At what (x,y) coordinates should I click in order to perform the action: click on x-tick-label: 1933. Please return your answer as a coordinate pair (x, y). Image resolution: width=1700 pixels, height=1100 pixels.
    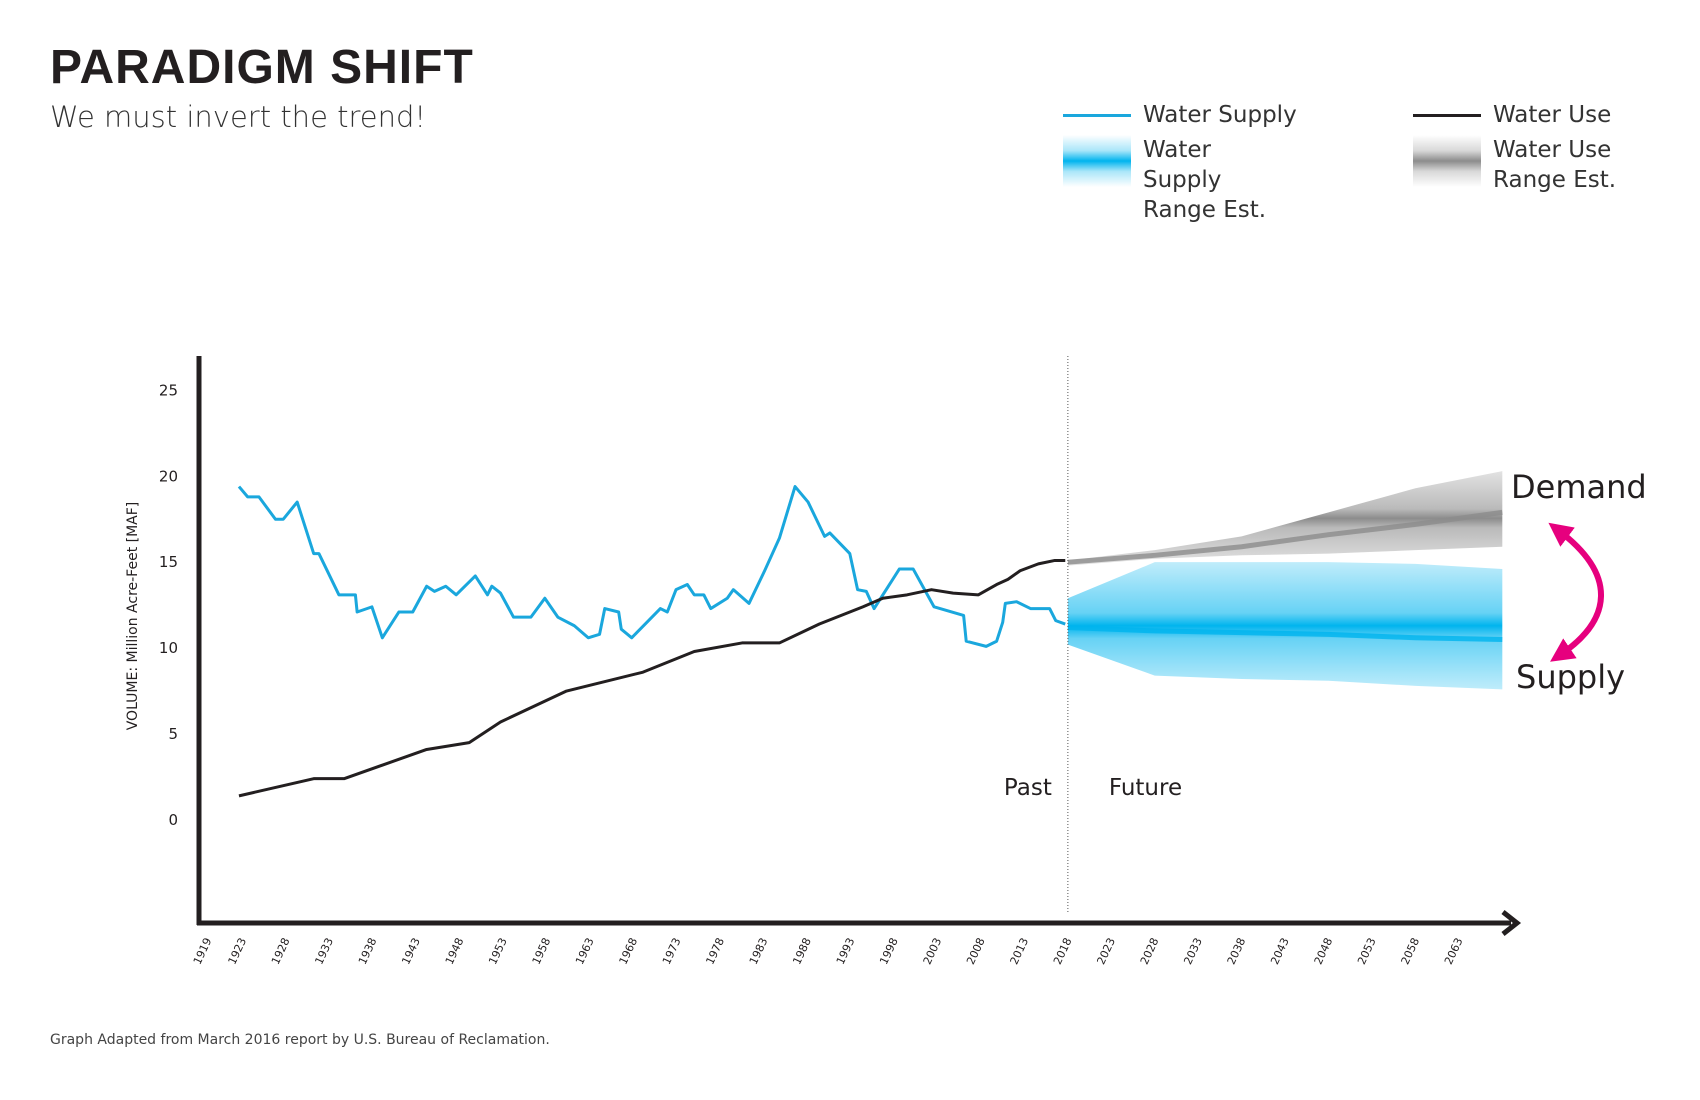
    Looking at the image, I should click on (324, 951).